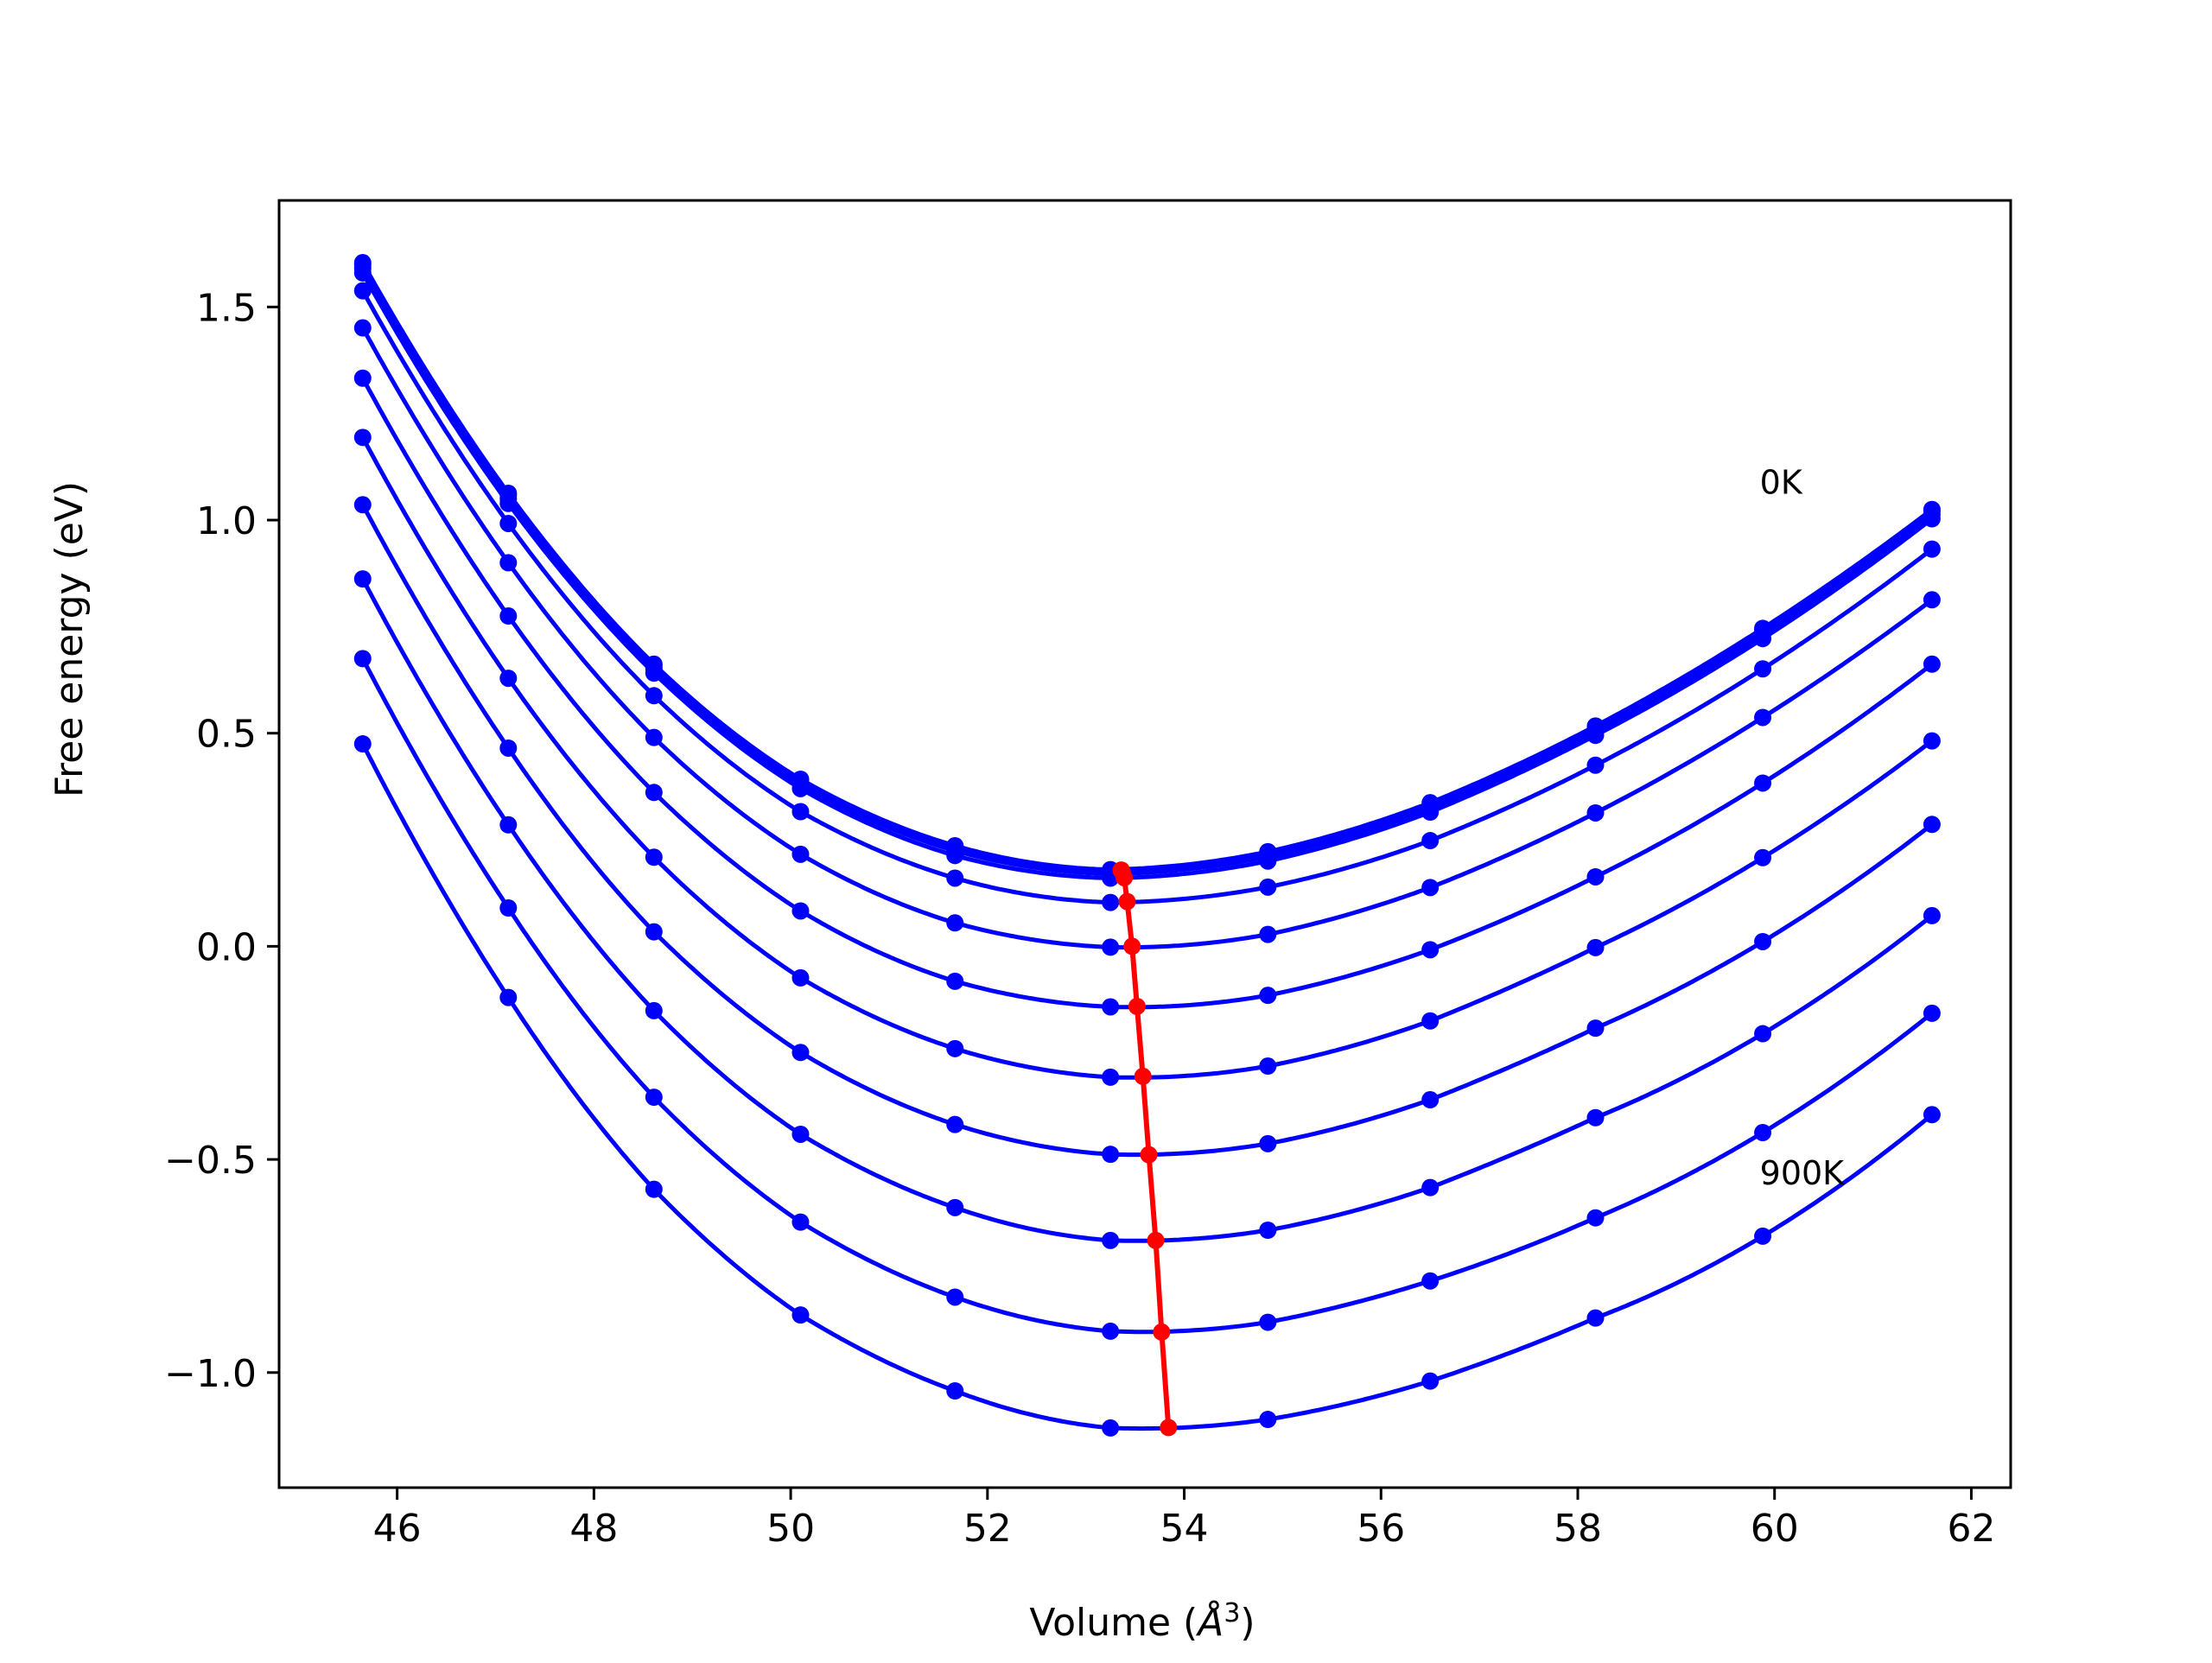 The image size is (2212, 1663). What do you see at coordinates (1142, 1622) in the screenshot?
I see `x-axis-label: Volume (Å3)` at bounding box center [1142, 1622].